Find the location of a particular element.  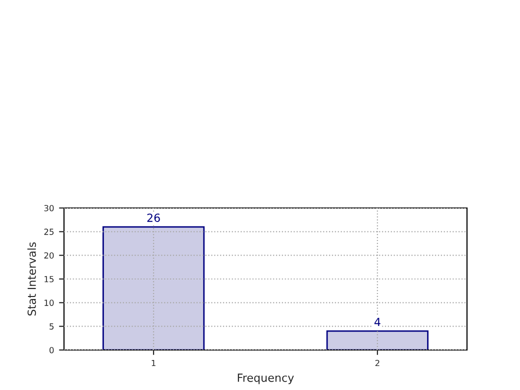

y-tick-label: 5 is located at coordinates (52, 326).